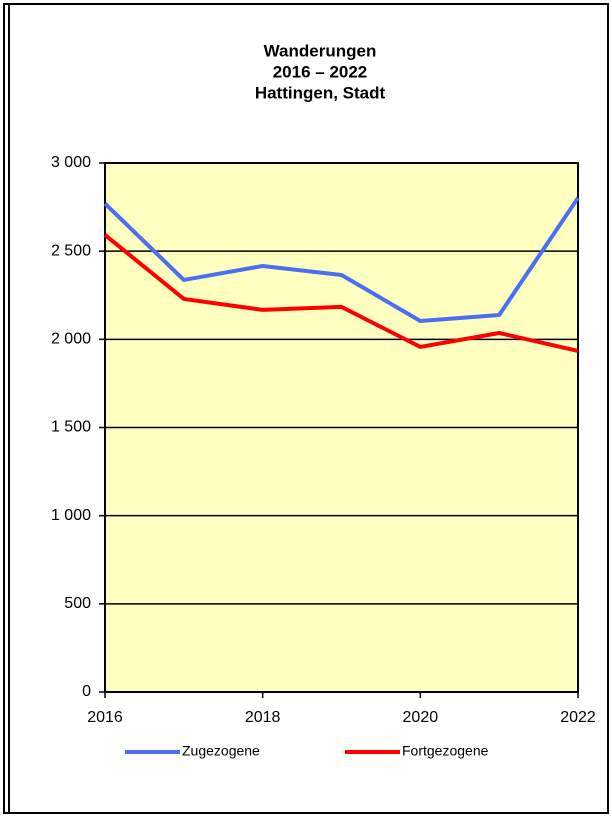  Describe the element at coordinates (71, 427) in the screenshot. I see `y-tick-label: 1 500` at that location.